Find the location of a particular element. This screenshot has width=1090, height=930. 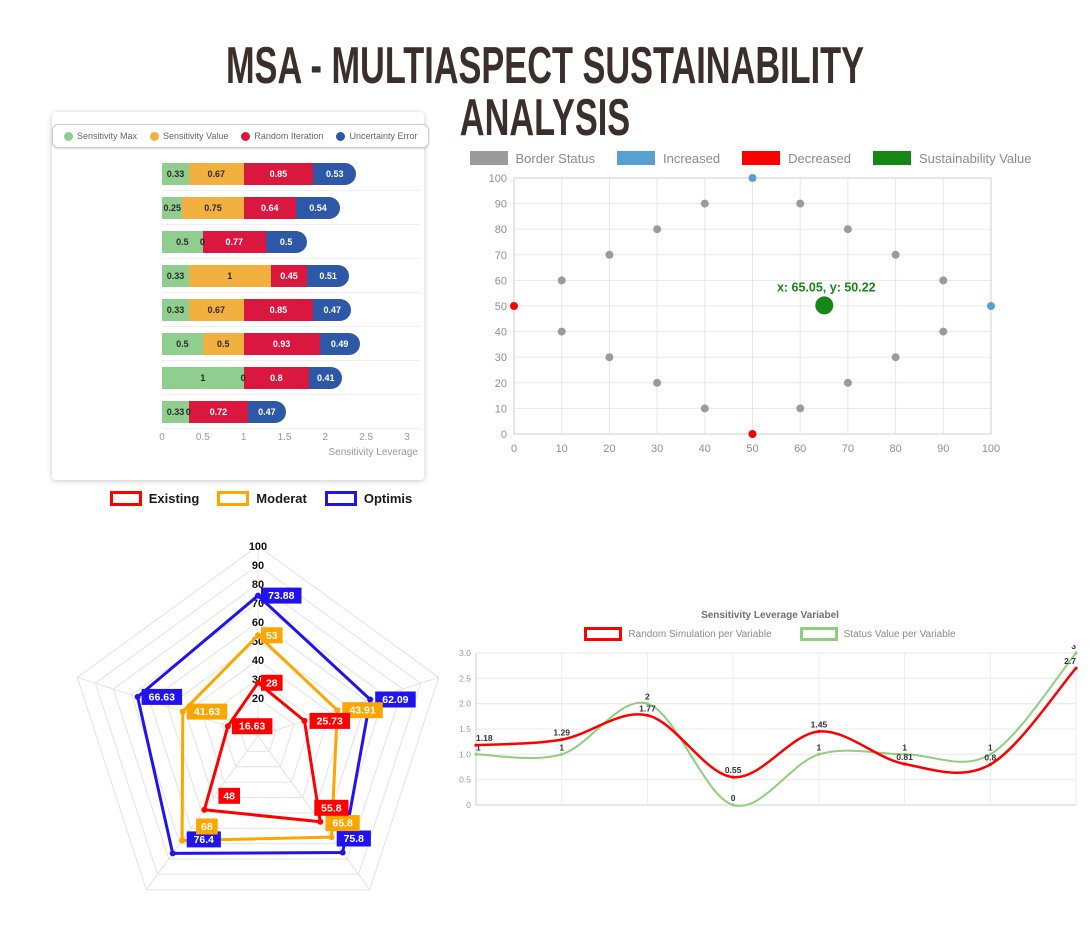

legend-item: Uncertainty Error is located at coordinates (376, 136).